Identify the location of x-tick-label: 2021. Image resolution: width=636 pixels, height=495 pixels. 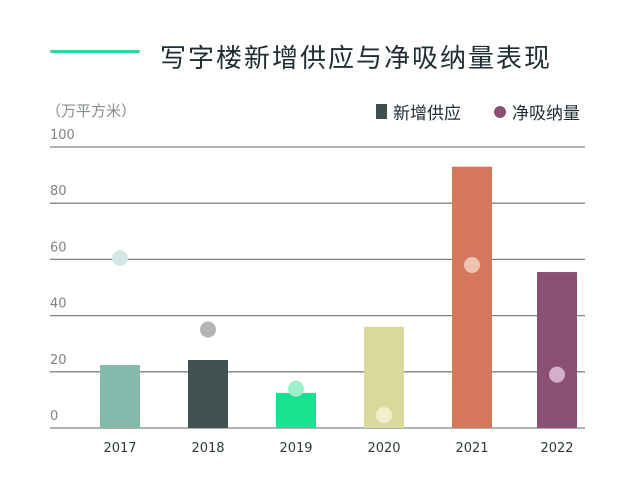
(471, 448).